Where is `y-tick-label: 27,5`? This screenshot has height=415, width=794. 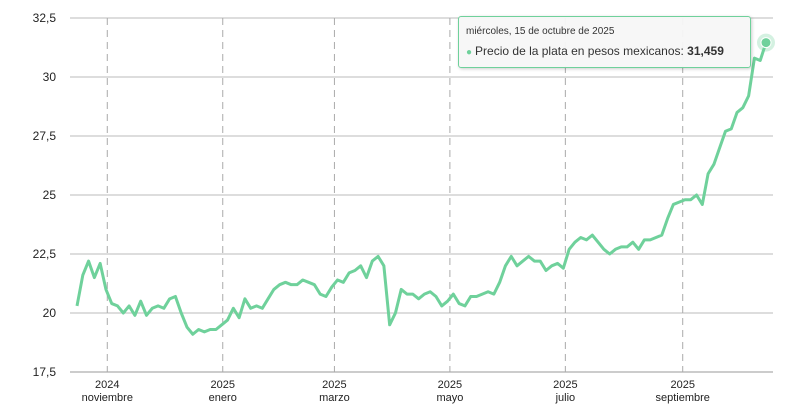 y-tick-label: 27,5 is located at coordinates (45, 136).